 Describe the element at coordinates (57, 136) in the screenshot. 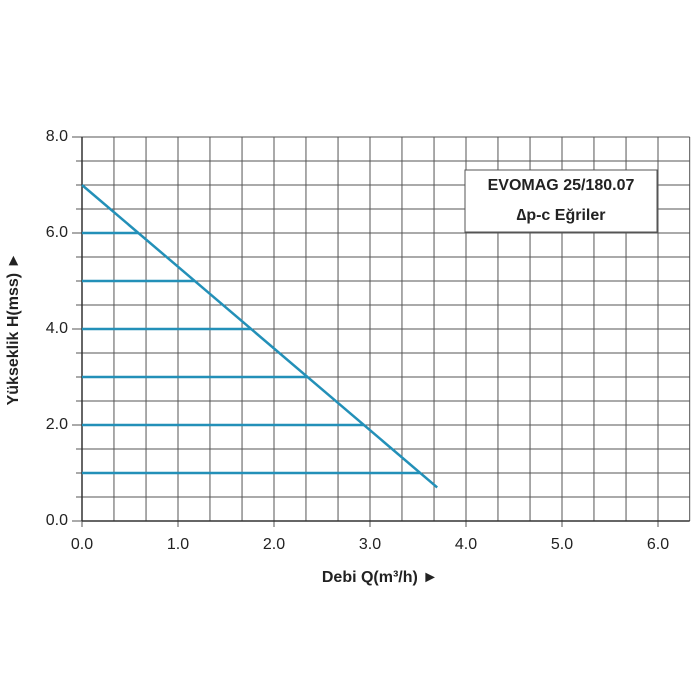

I see `y-tick-label: 8.0` at that location.